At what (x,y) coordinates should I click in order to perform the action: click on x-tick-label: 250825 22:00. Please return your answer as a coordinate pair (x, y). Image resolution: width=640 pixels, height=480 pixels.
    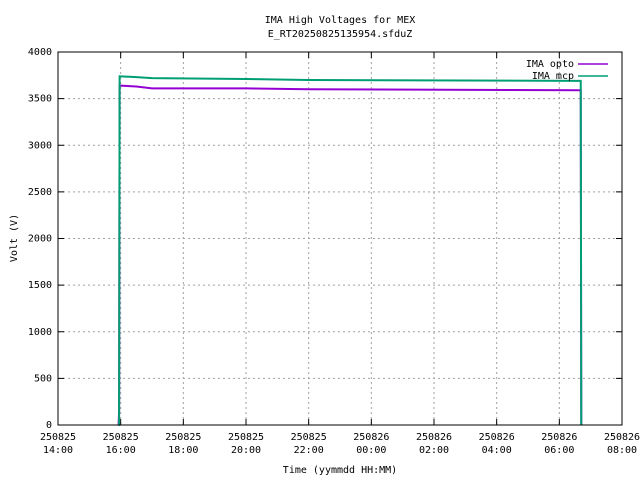
    Looking at the image, I should click on (309, 444).